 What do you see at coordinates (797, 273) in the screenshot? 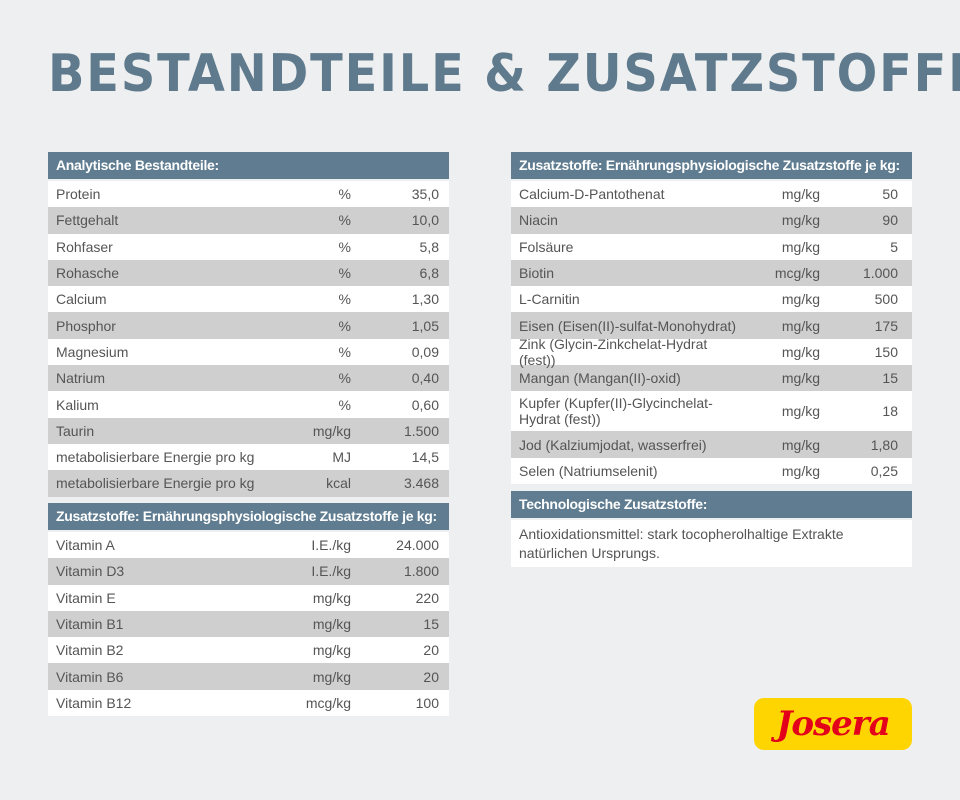
I see `row-unit: mcg/kg` at bounding box center [797, 273].